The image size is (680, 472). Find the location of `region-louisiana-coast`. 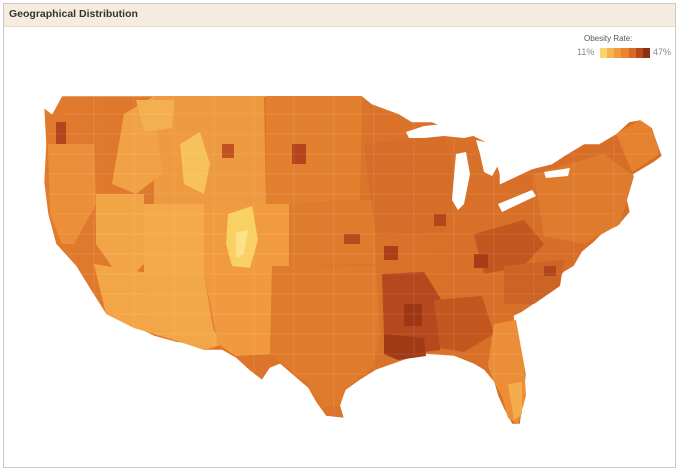

region-louisiana-coast is located at coordinates (405, 347).